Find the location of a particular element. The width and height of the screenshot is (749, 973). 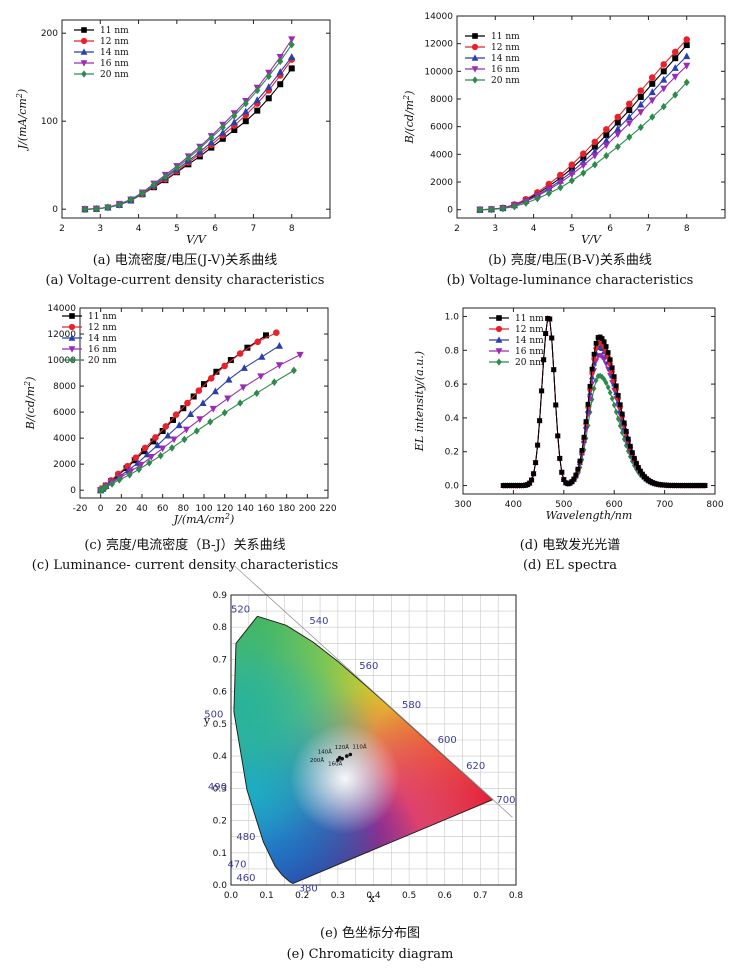

plot-frame is located at coordinates (196, 119).